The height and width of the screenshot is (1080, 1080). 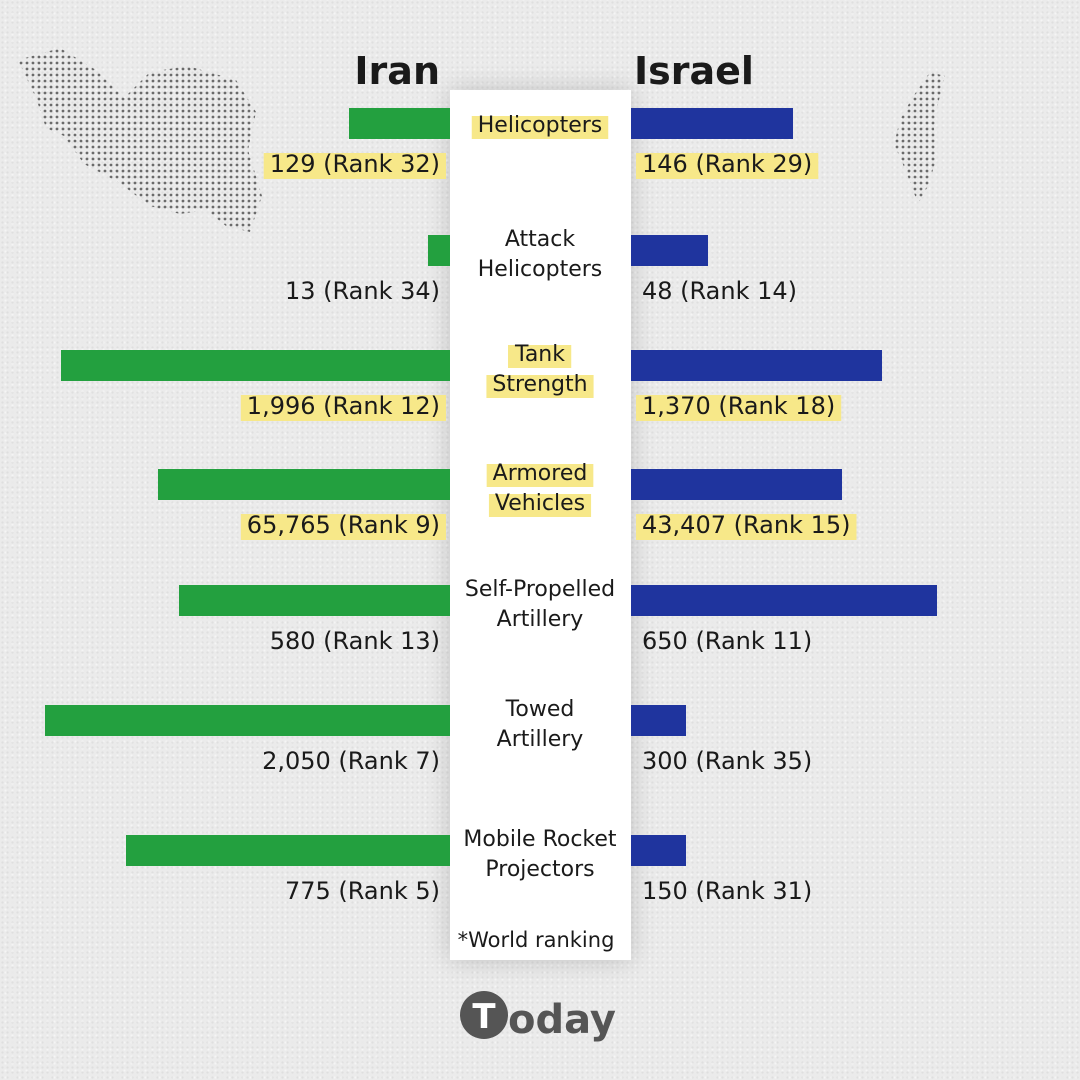 I want to click on iran-value-label-3-highlight, so click(x=343, y=527).